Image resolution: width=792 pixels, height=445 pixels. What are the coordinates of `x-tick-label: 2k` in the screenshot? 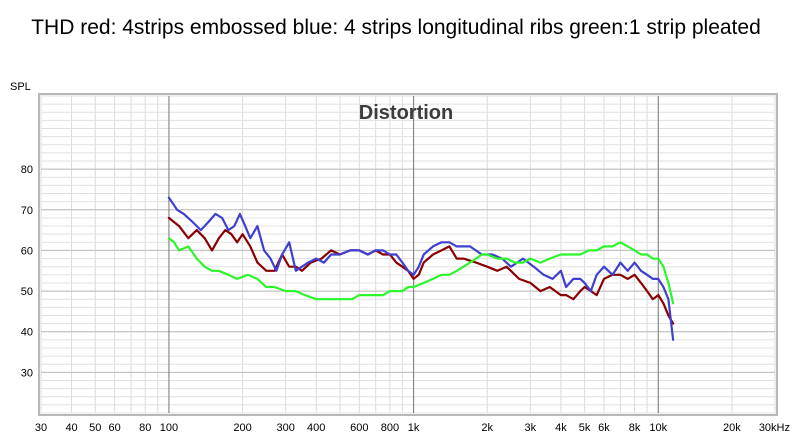 It's located at (487, 428).